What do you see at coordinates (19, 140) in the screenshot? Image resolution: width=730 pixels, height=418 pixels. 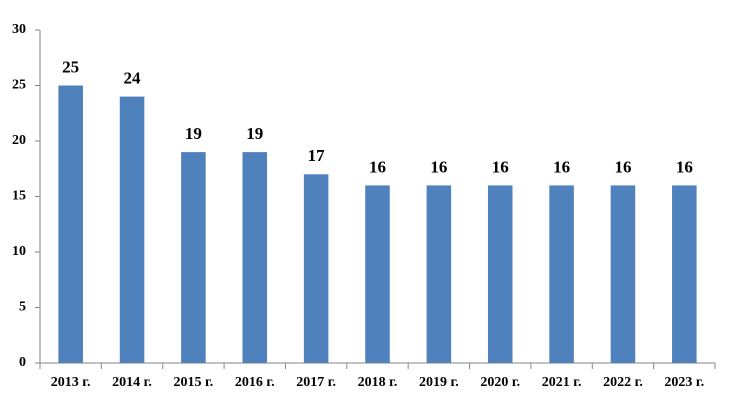 I see `y-tick-label: 20` at bounding box center [19, 140].